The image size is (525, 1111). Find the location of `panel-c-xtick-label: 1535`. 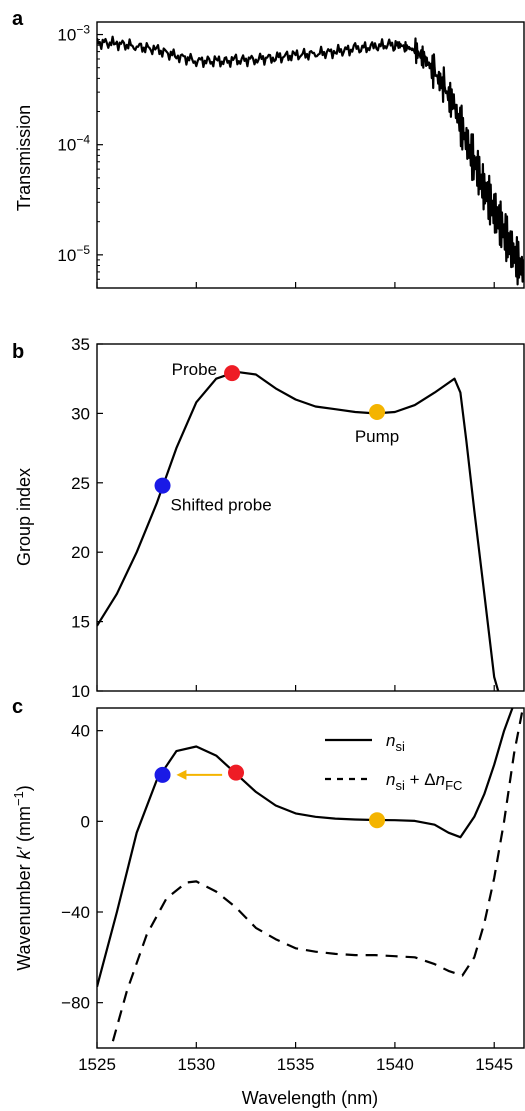

panel-c-xtick-label: 1535 is located at coordinates (296, 1064).